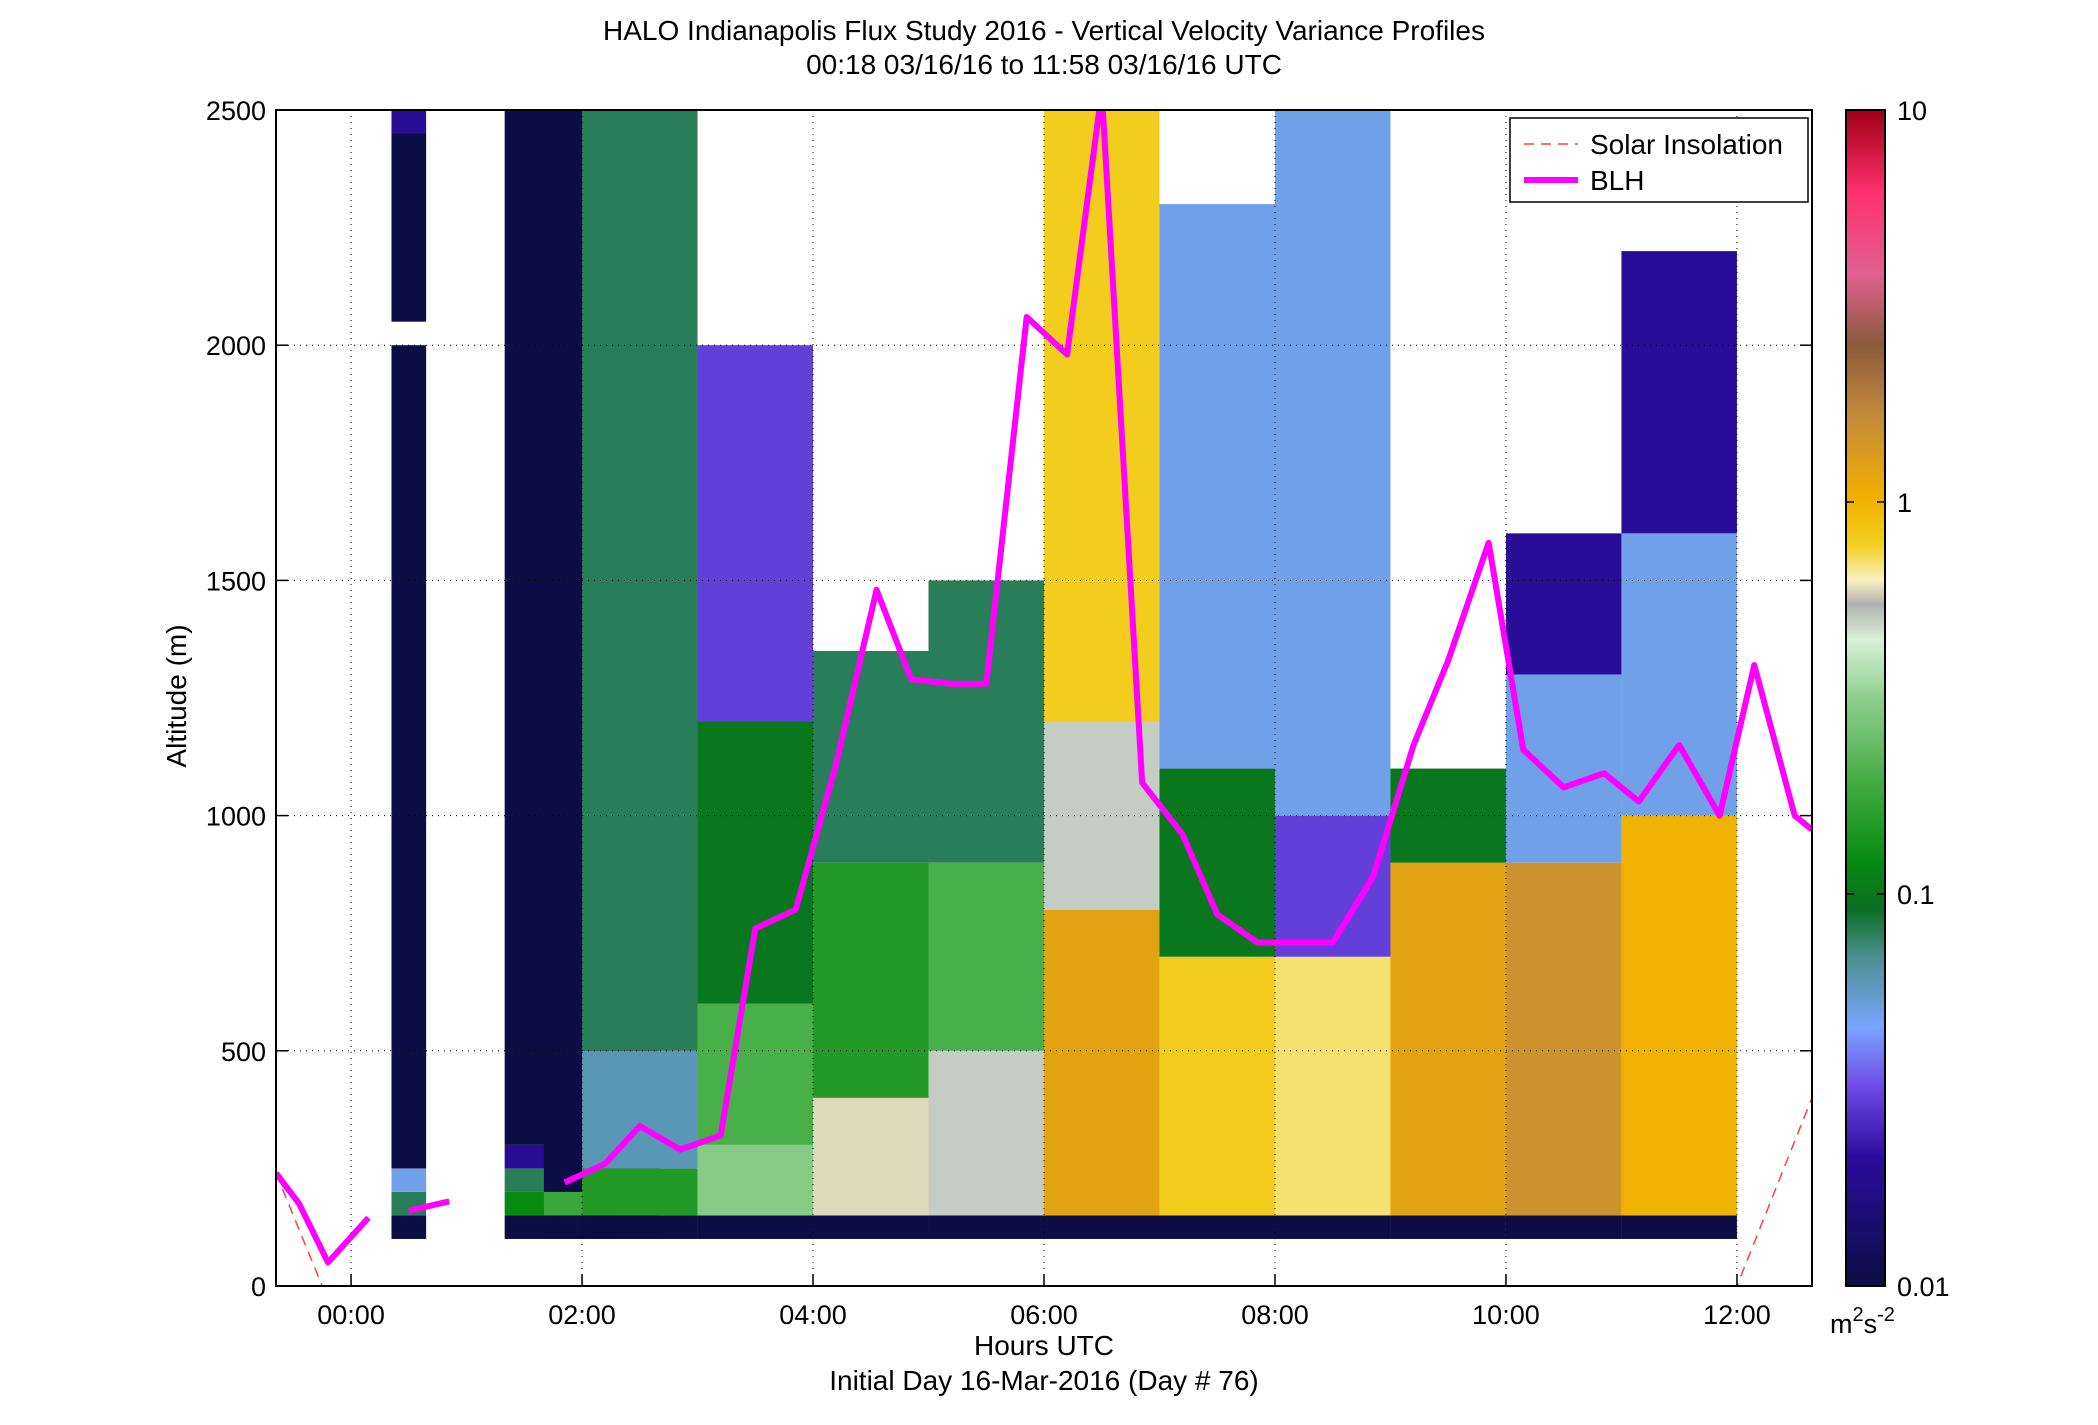 The image size is (2098, 1425). I want to click on colorbar-tick-label: 0.1, so click(1916, 895).